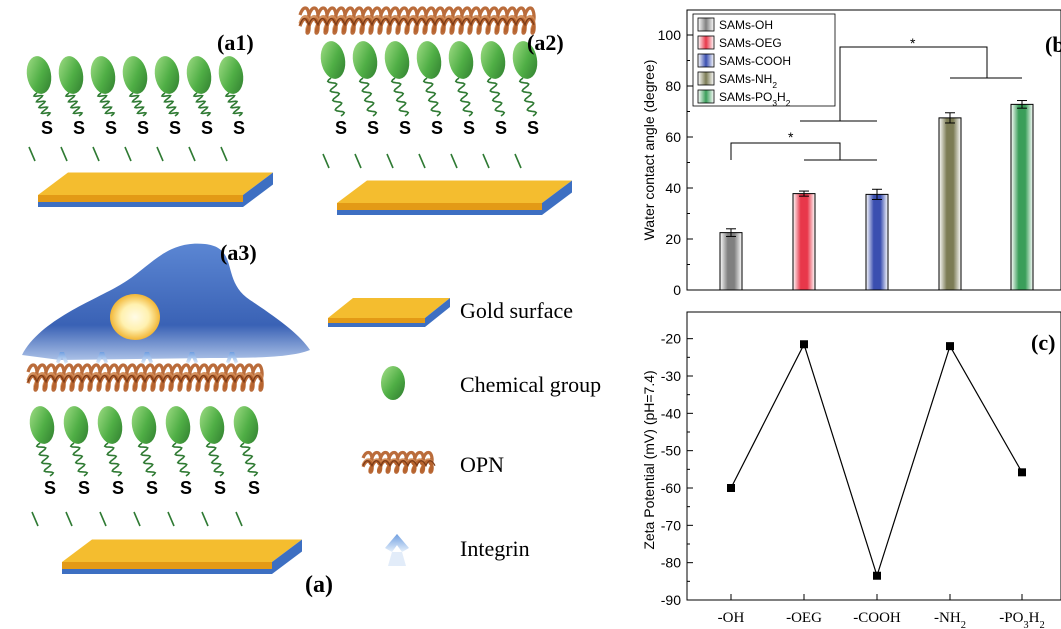 This screenshot has width=1061, height=629. I want to click on panel-label-a2: (a2), so click(545, 42).